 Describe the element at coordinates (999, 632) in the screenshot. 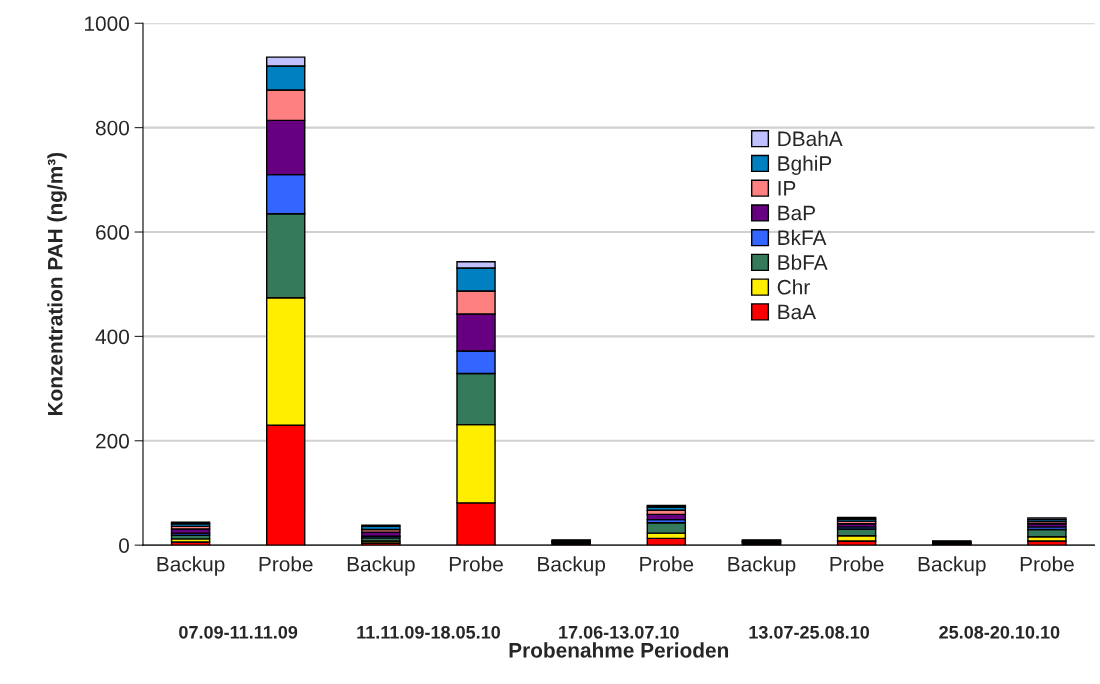

I see `text: 25.08-20.10.10` at that location.